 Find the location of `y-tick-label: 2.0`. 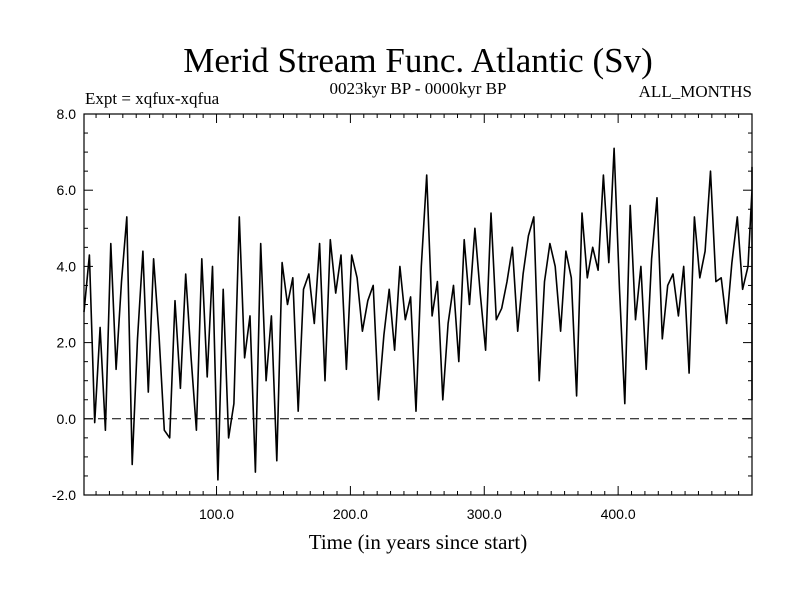

y-tick-label: 2.0 is located at coordinates (67, 343).